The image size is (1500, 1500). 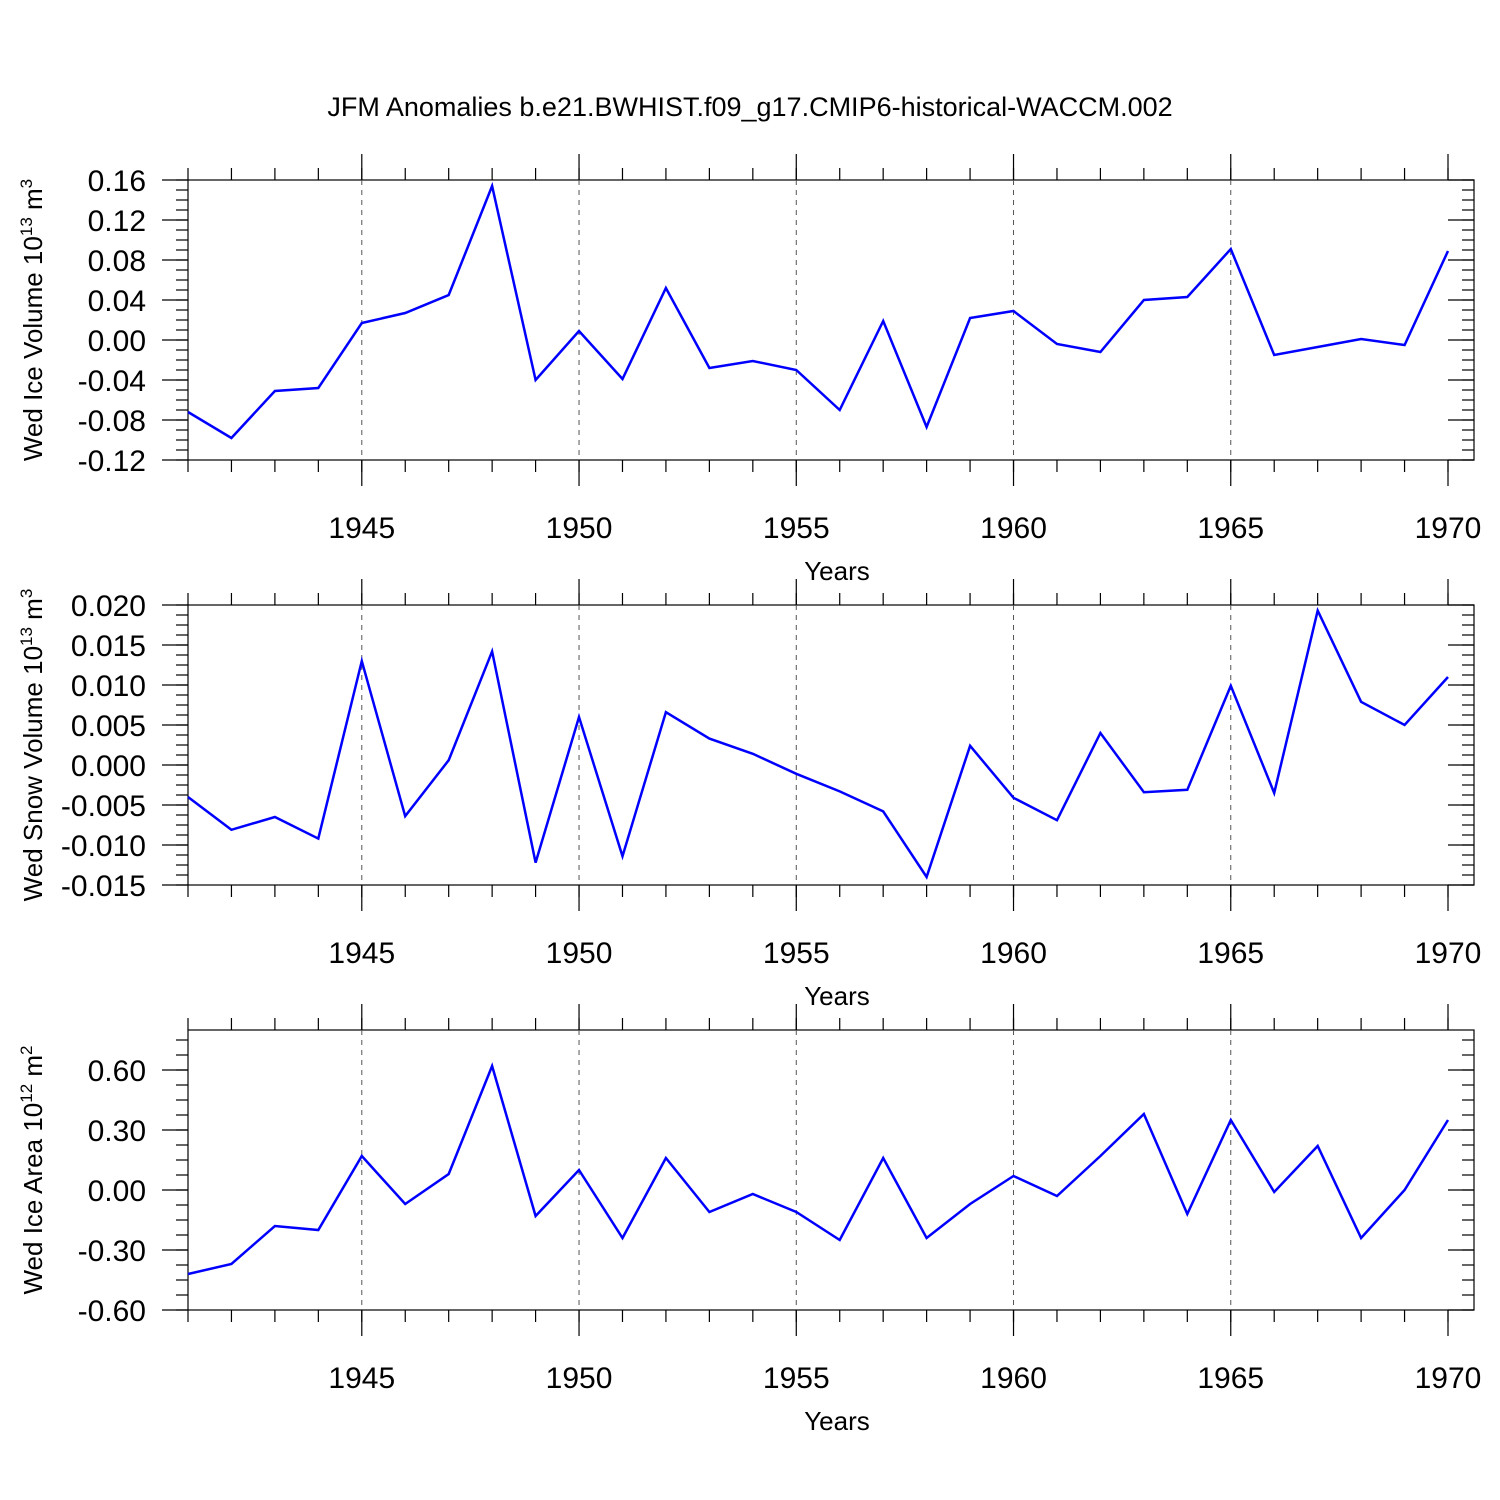 I want to click on series-line-ice-volume, so click(x=818, y=310).